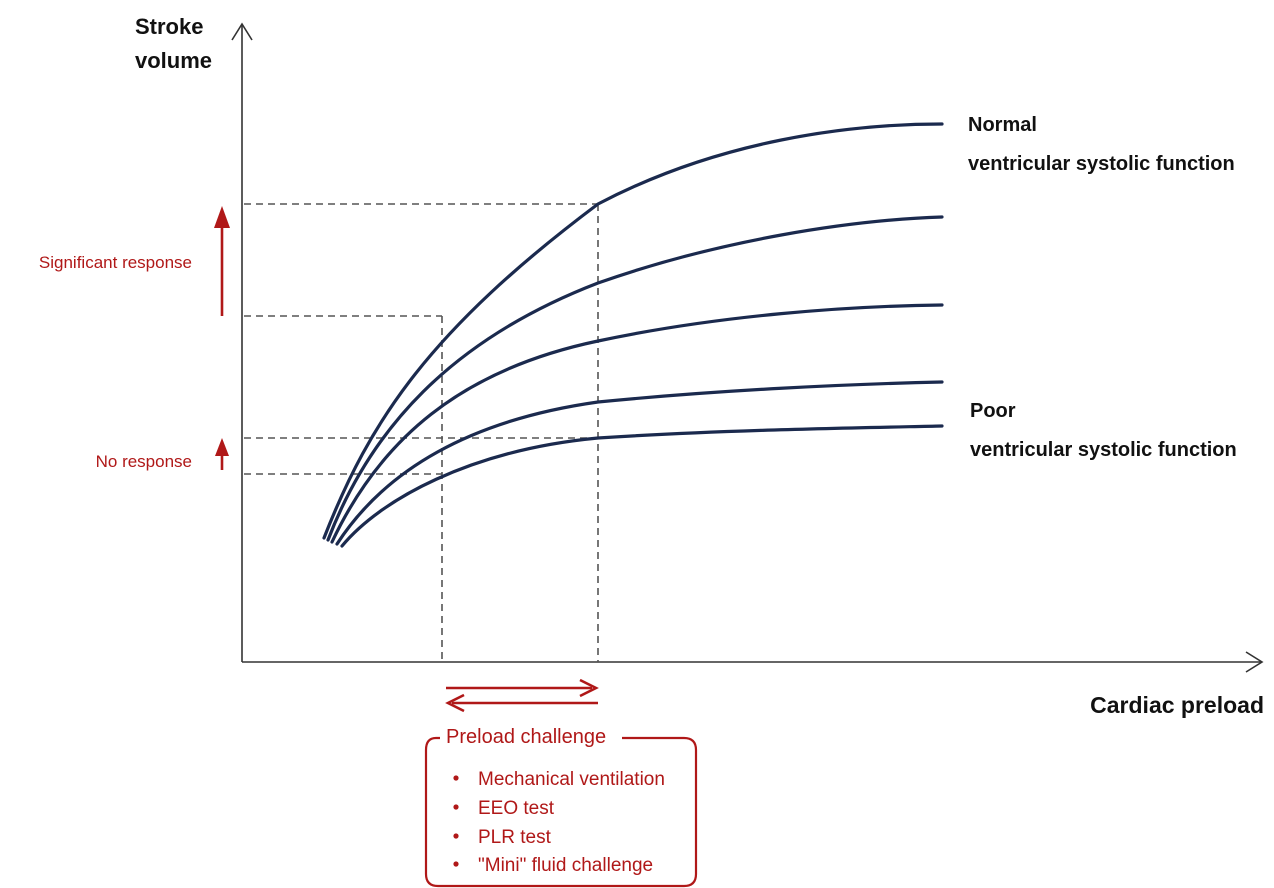  Describe the element at coordinates (1254, 662) in the screenshot. I see `x-axis-arrowhead` at that location.